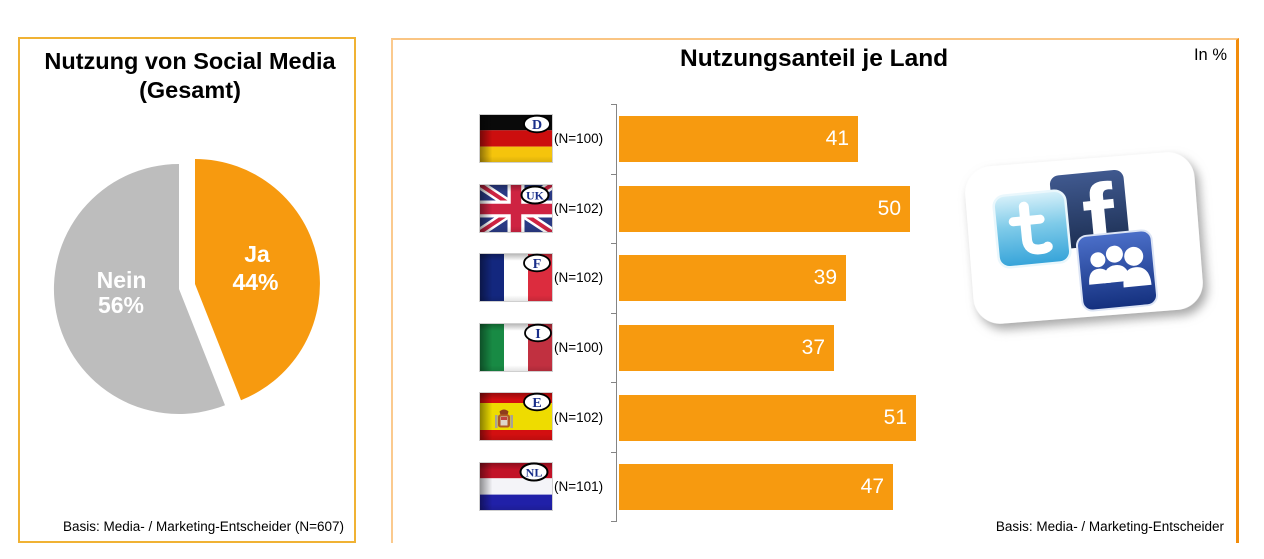 The width and height of the screenshot is (1264, 559). Describe the element at coordinates (255, 282) in the screenshot. I see `svg-text: 44%` at that location.